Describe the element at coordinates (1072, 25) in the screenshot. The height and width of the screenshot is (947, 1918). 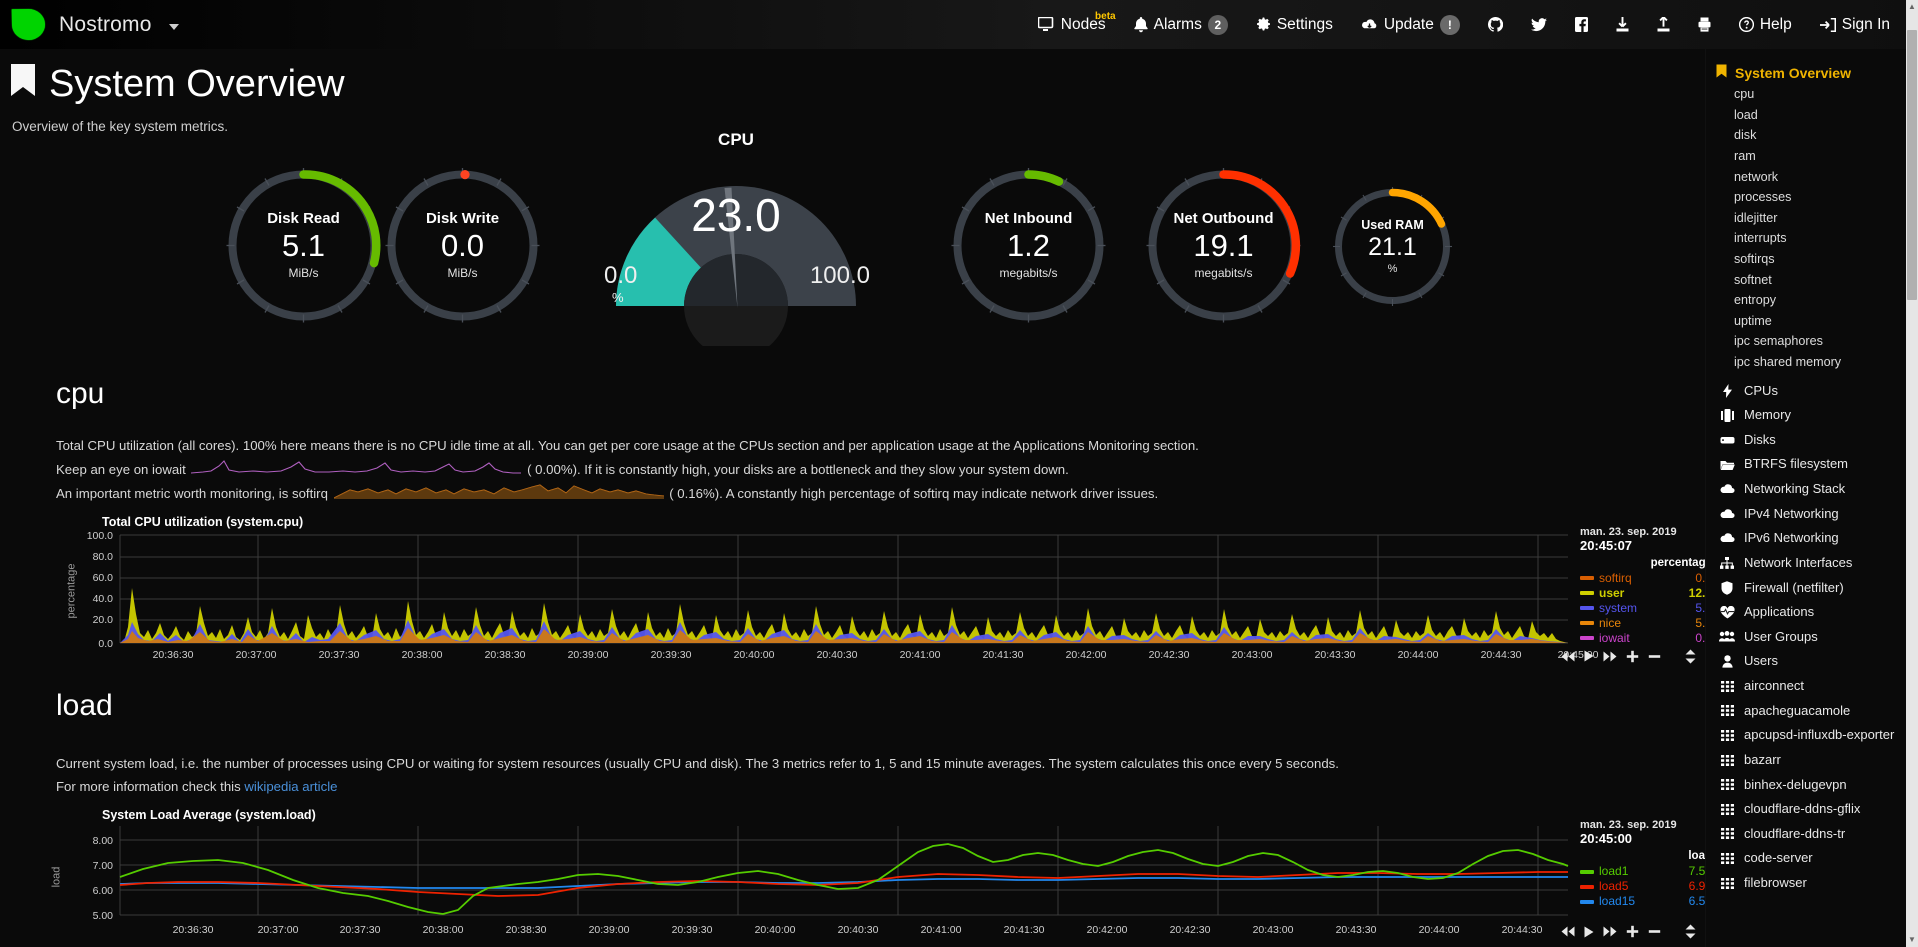
I see `nav-item-nodes: Nodes beta` at that location.